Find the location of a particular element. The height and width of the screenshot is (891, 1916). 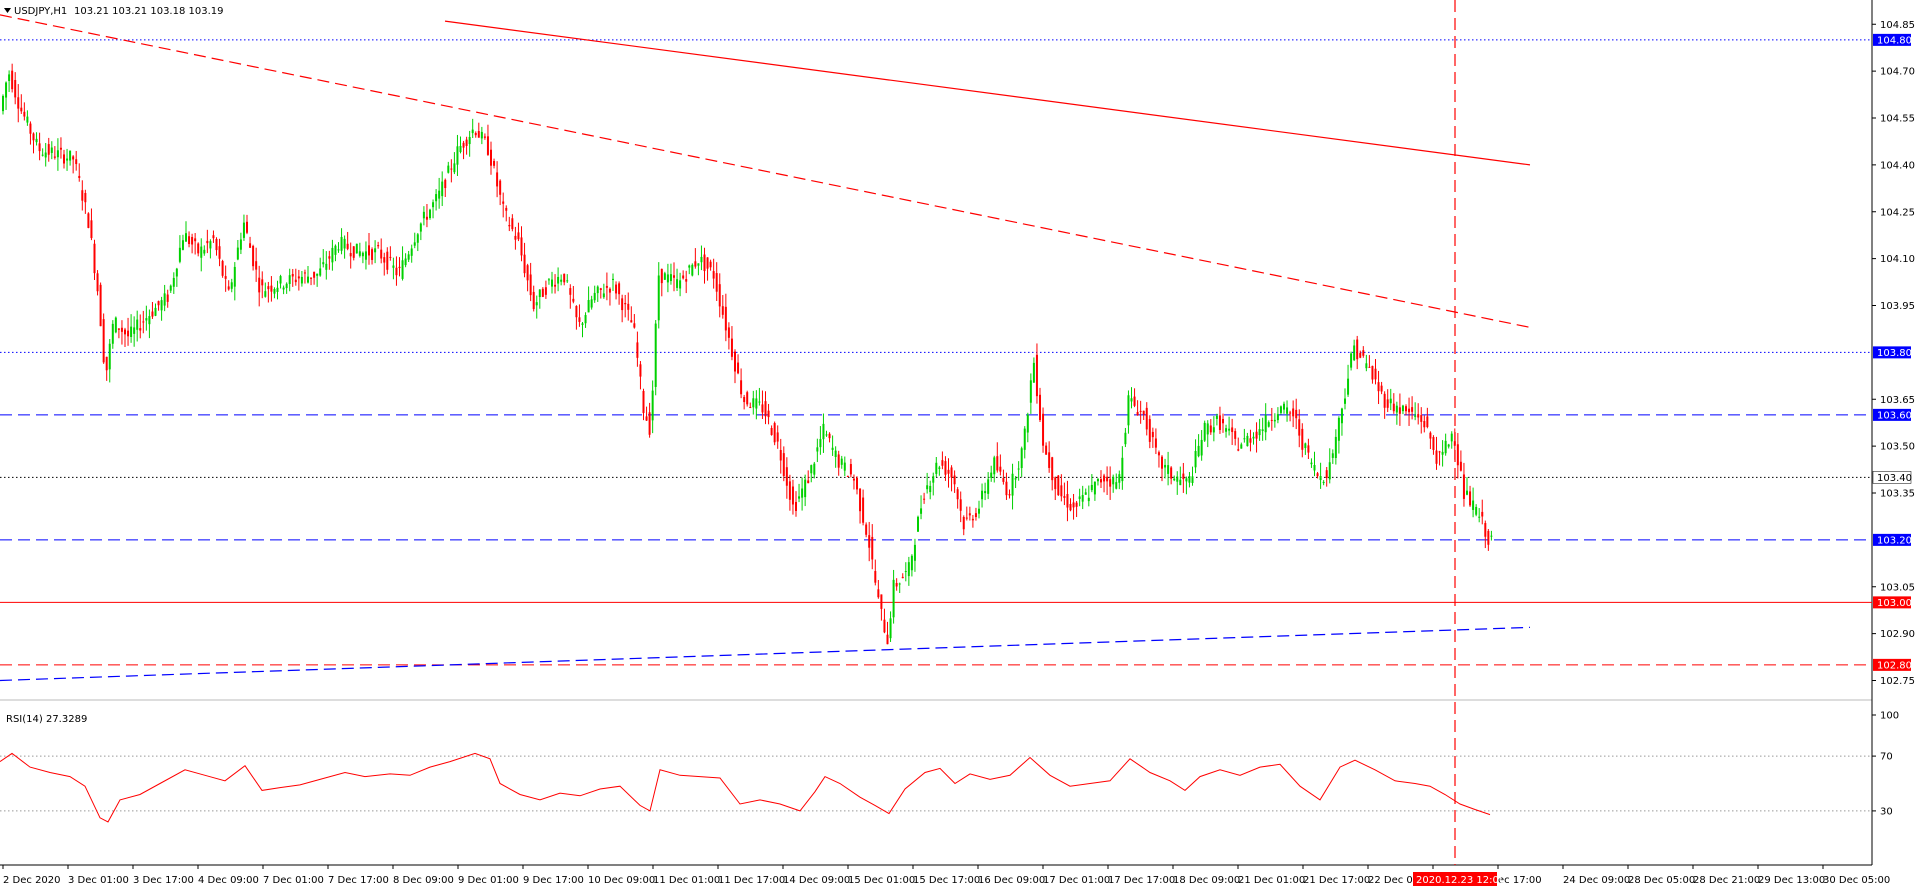

time-tick-label: 9 Dec 01:00 is located at coordinates (488, 880).